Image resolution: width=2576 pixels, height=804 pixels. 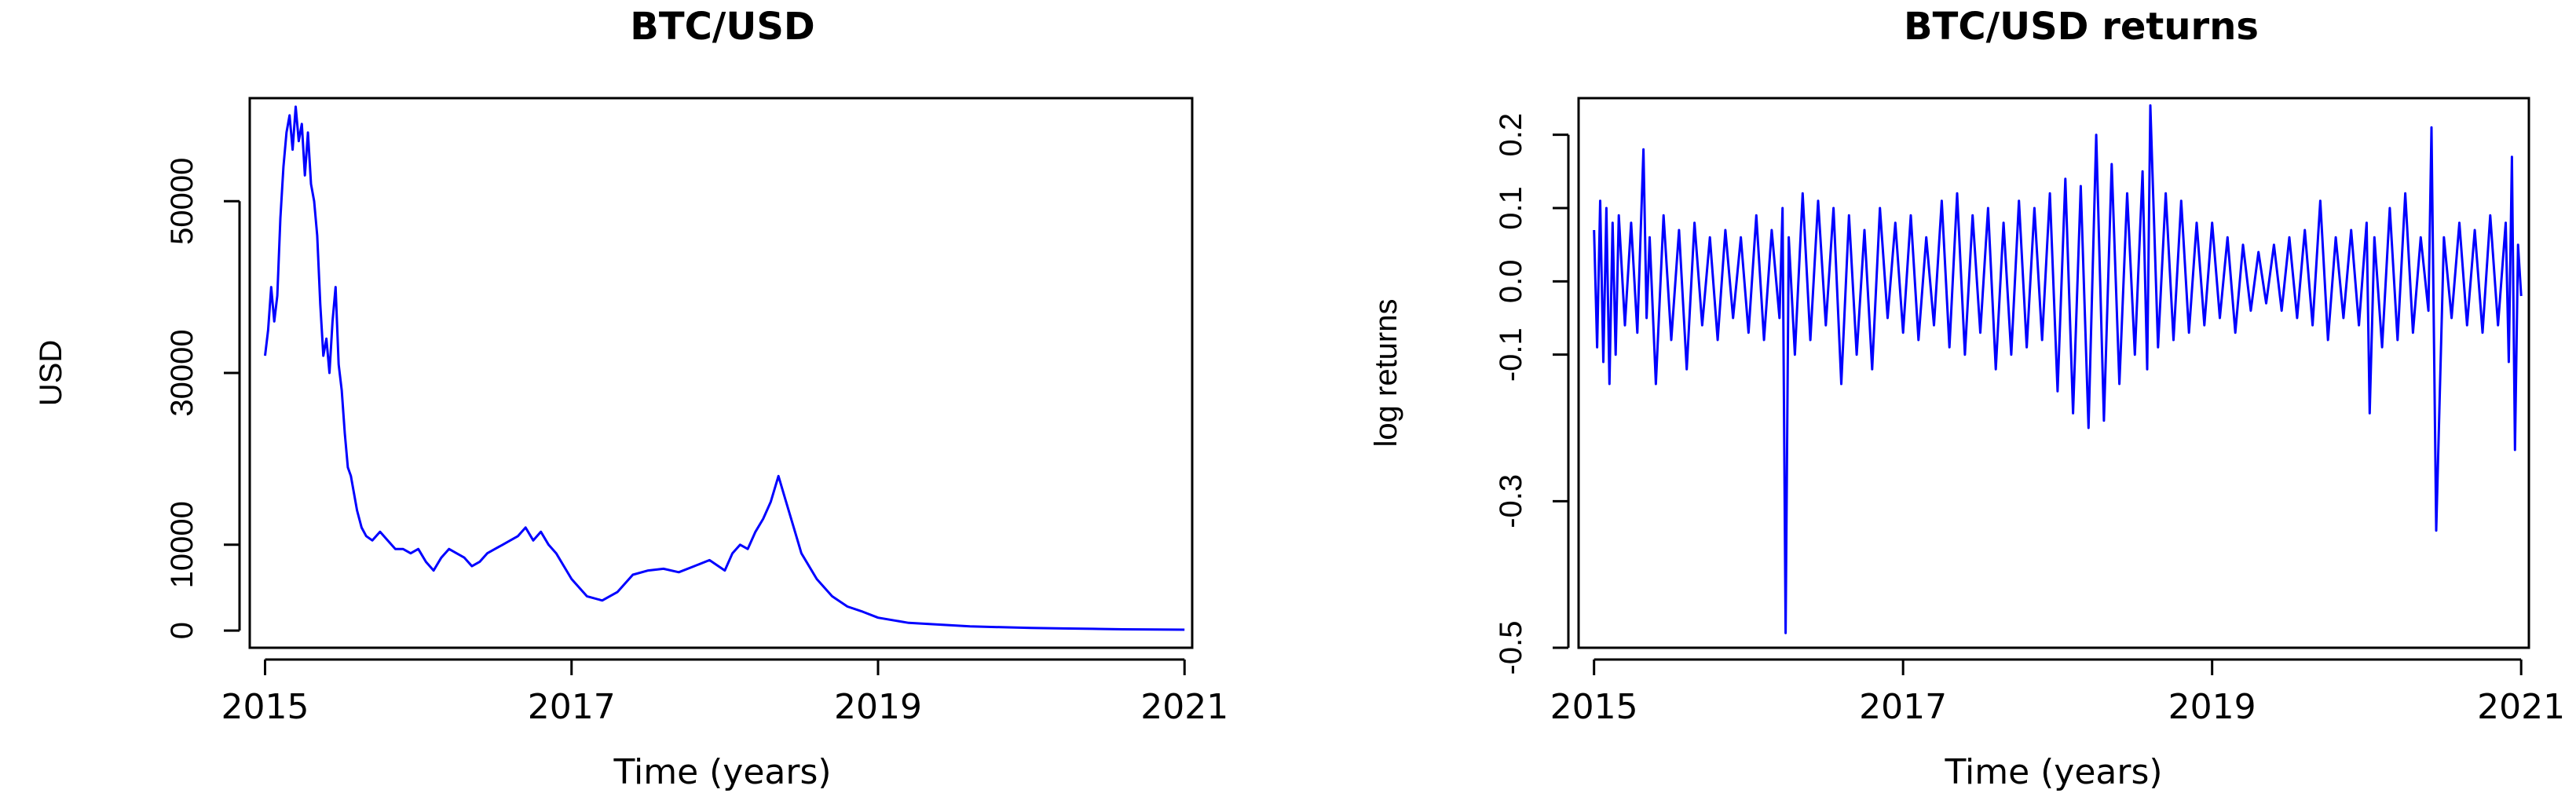 What do you see at coordinates (1532, 394) in the screenshot?
I see `returns-y-ticks: -0.5 -0.3 -0.1 0.0 0.1 0.2` at bounding box center [1532, 394].